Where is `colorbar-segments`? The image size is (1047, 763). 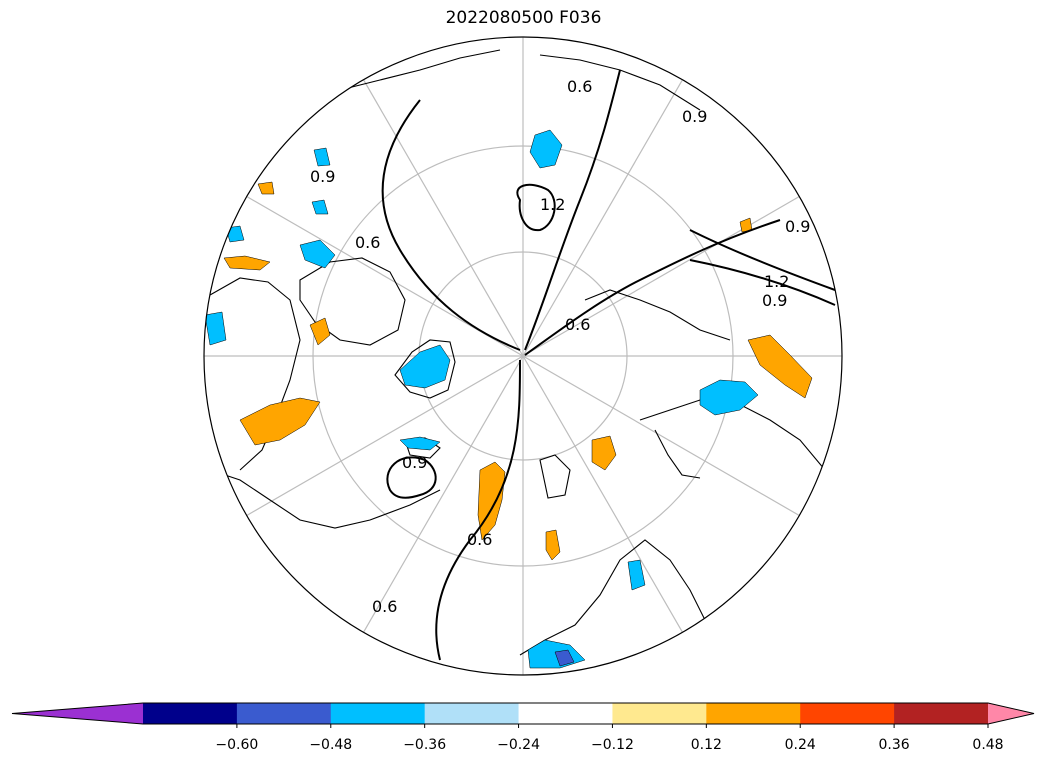 colorbar-segments is located at coordinates (523, 713).